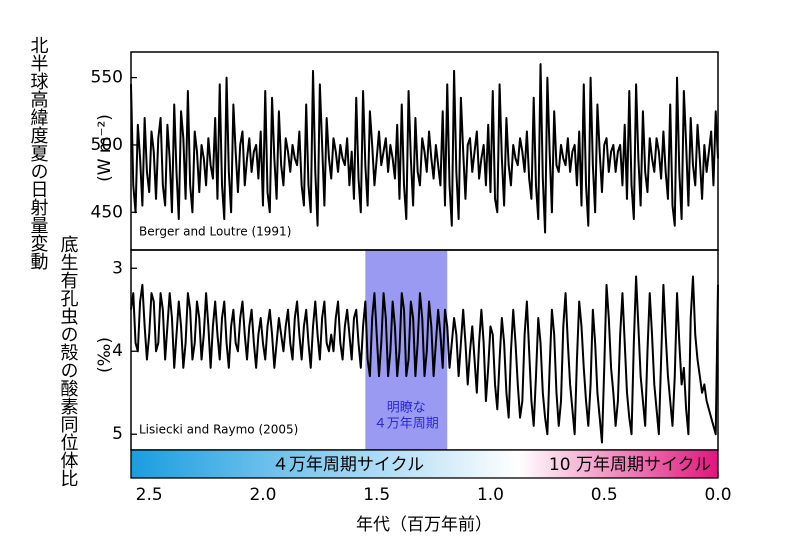  What do you see at coordinates (107, 212) in the screenshot?
I see `y-tick-label: 450` at bounding box center [107, 212].